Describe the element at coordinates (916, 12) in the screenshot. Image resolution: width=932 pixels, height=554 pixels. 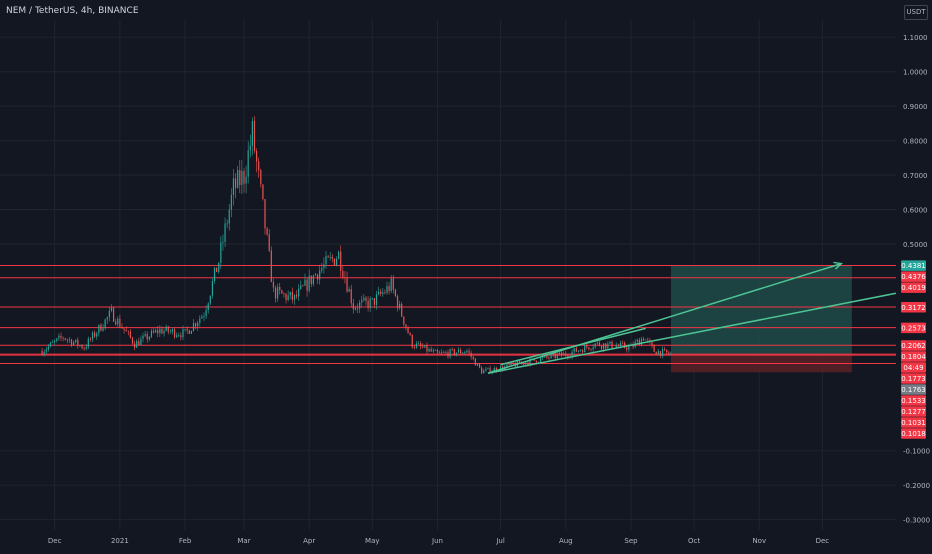
I see `currency-badge: USDT` at that location.